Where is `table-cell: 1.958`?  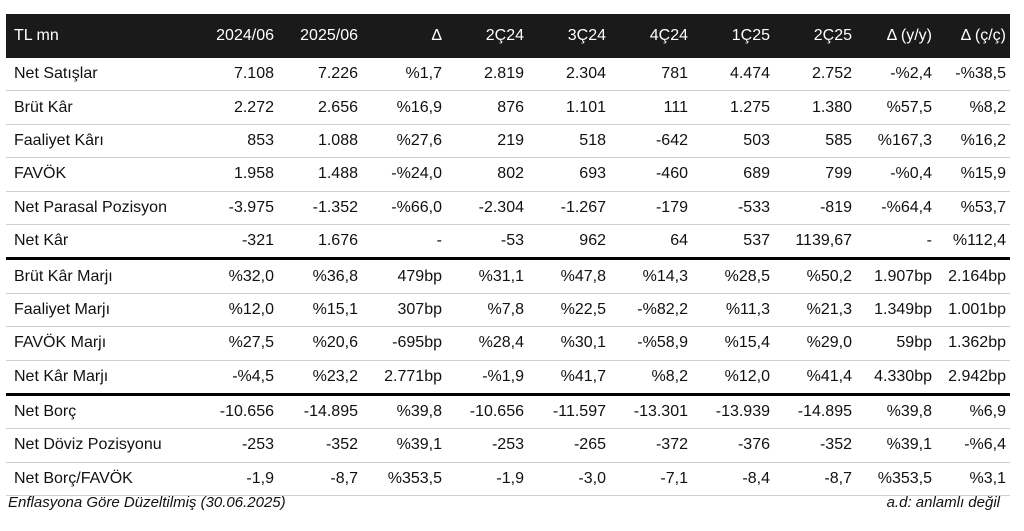 table-cell: 1.958 is located at coordinates (236, 174).